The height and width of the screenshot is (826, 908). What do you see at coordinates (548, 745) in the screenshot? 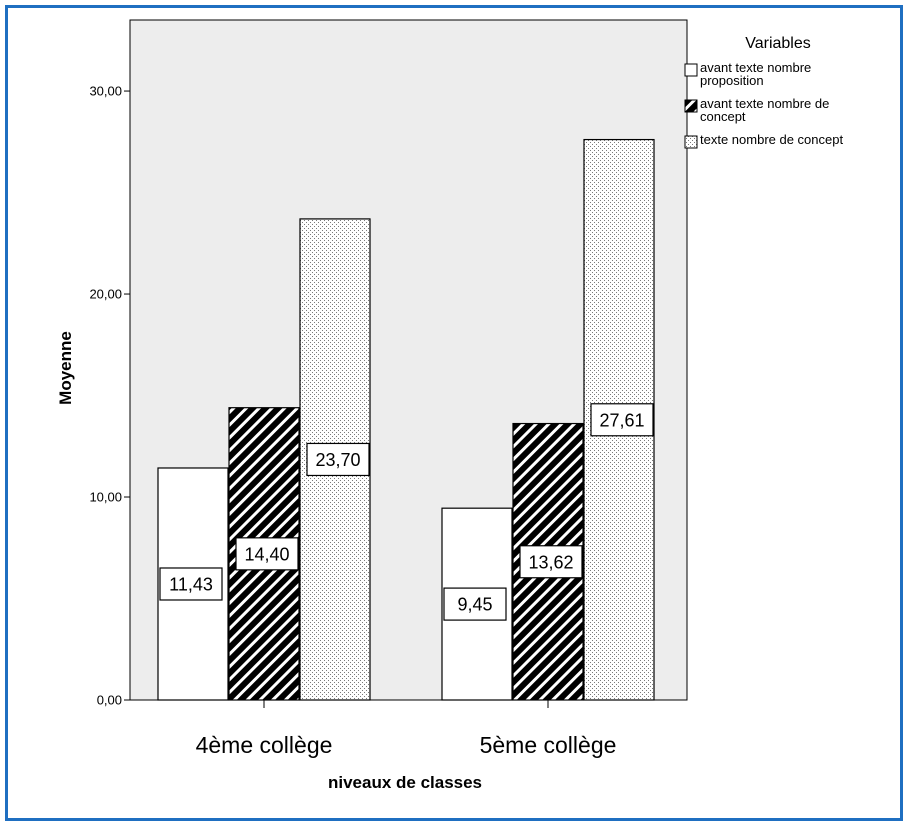
I see `x-tick-label: 5ème collège` at bounding box center [548, 745].